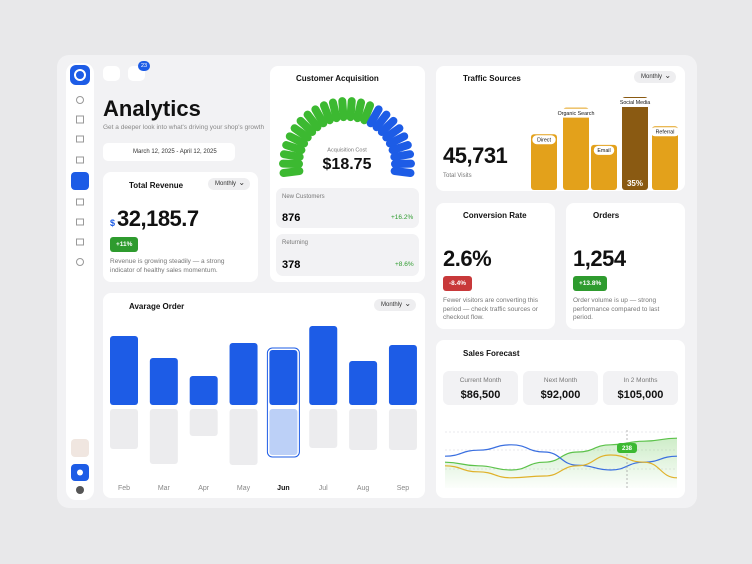  I want to click on date-picker, so click(169, 152).